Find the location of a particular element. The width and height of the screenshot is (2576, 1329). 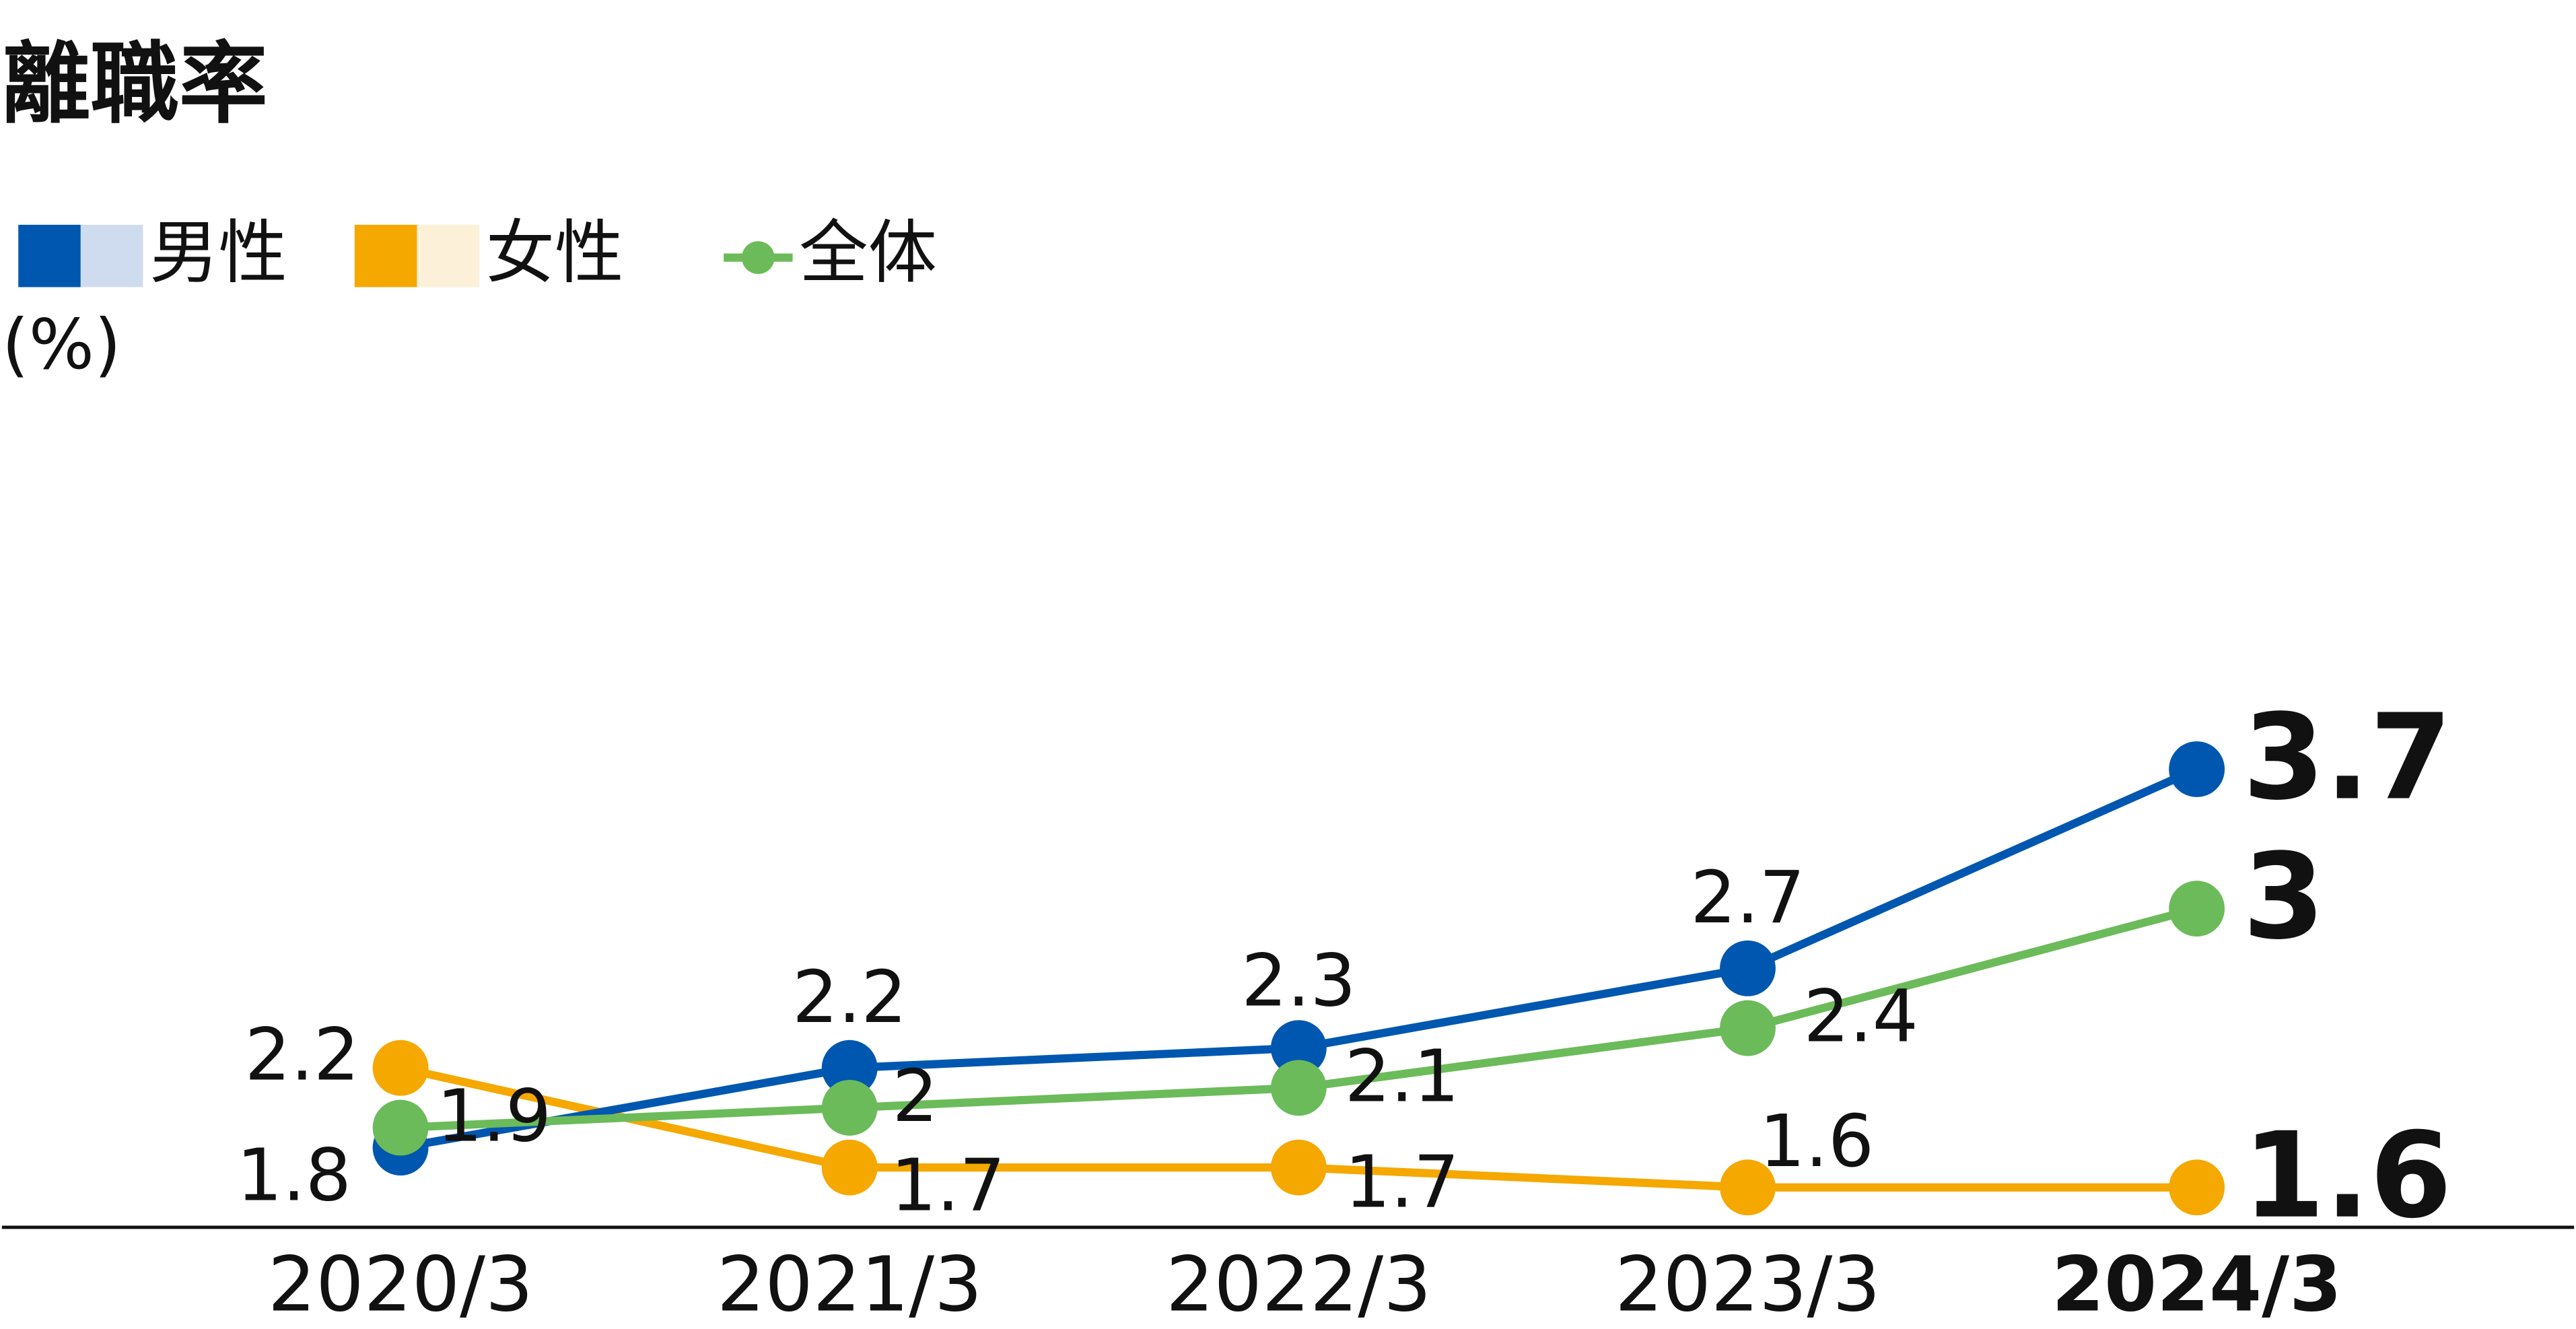

x-tick-label: 2020/3 is located at coordinates (400, 1284).